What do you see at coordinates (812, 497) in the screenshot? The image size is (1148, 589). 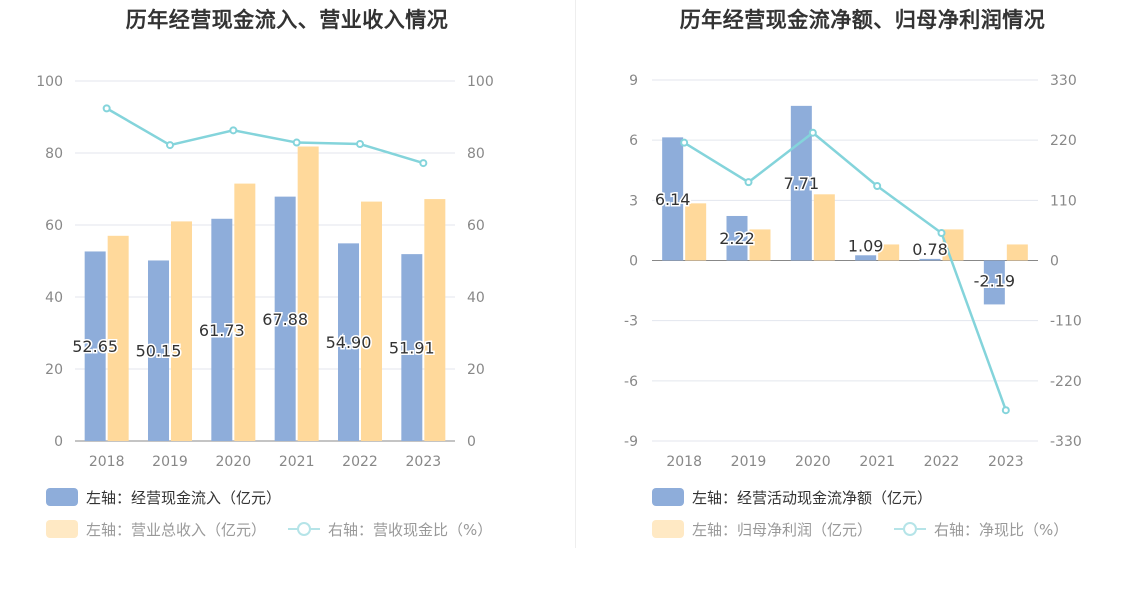 I see `legend-label: 左轴：经营活动现金流净额（亿元）` at bounding box center [812, 497].